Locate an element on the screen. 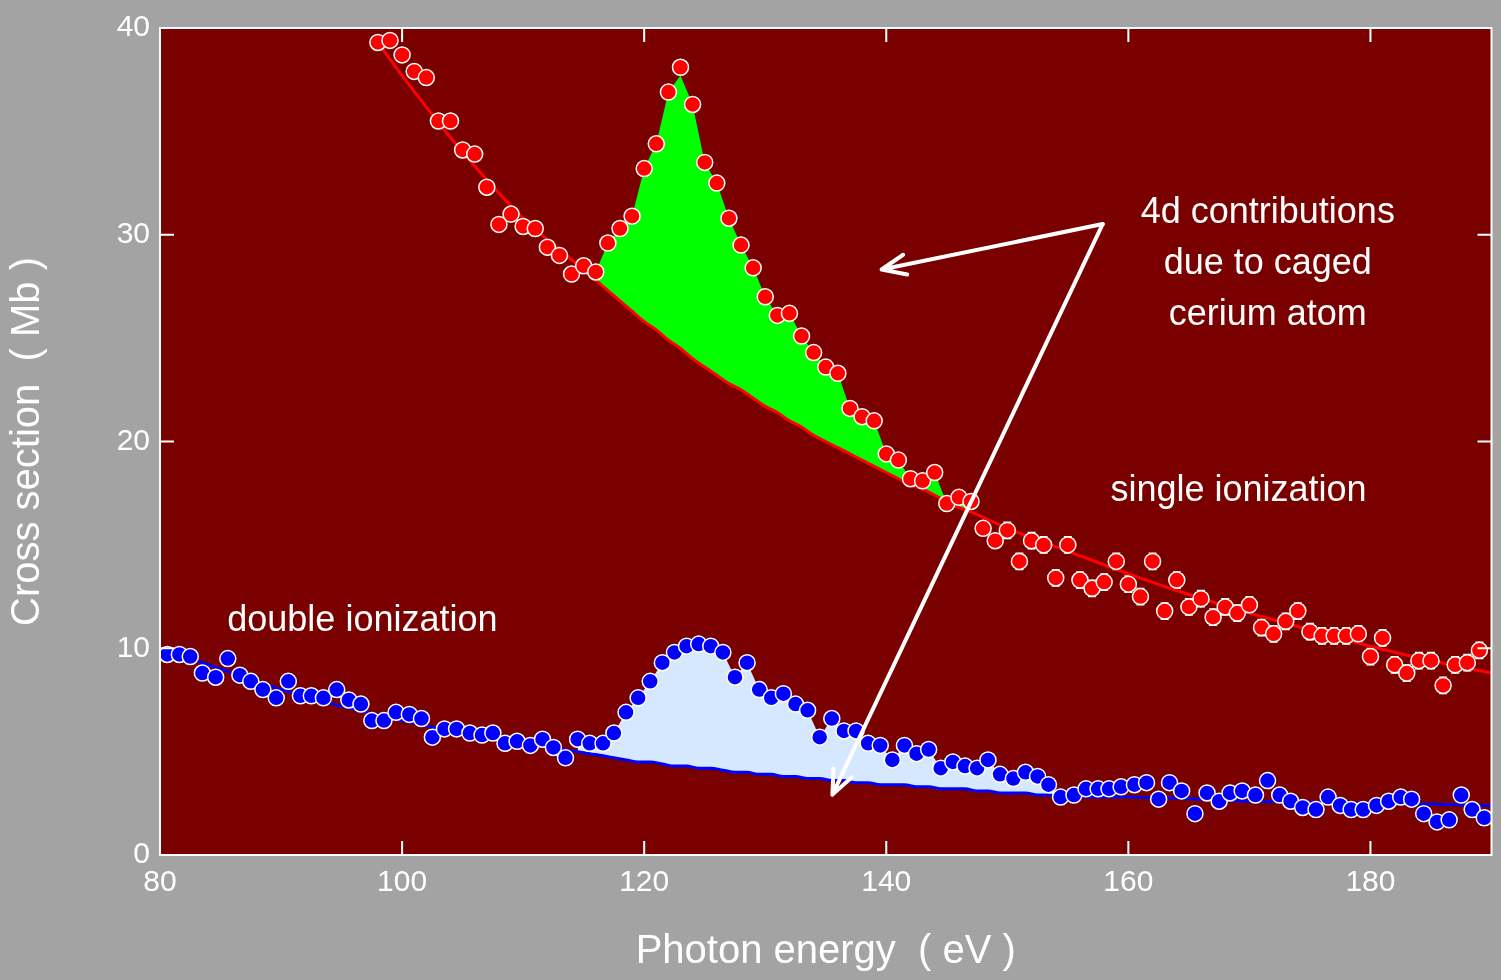 Image resolution: width=1501 pixels, height=980 pixels. y-tick-label: 10 is located at coordinates (133, 646).